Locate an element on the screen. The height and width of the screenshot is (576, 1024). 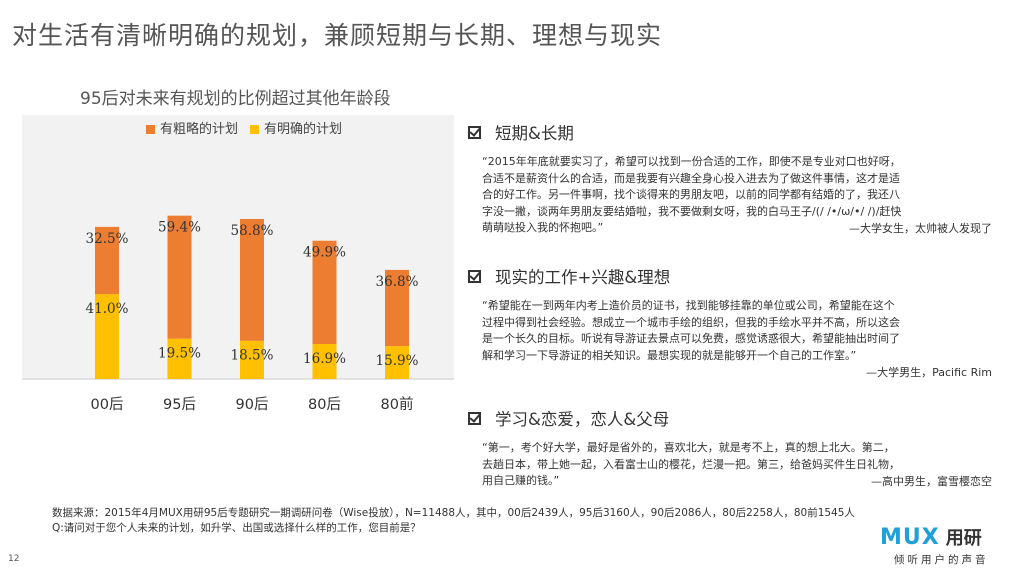
logo-name: 用研 is located at coordinates (963, 538).